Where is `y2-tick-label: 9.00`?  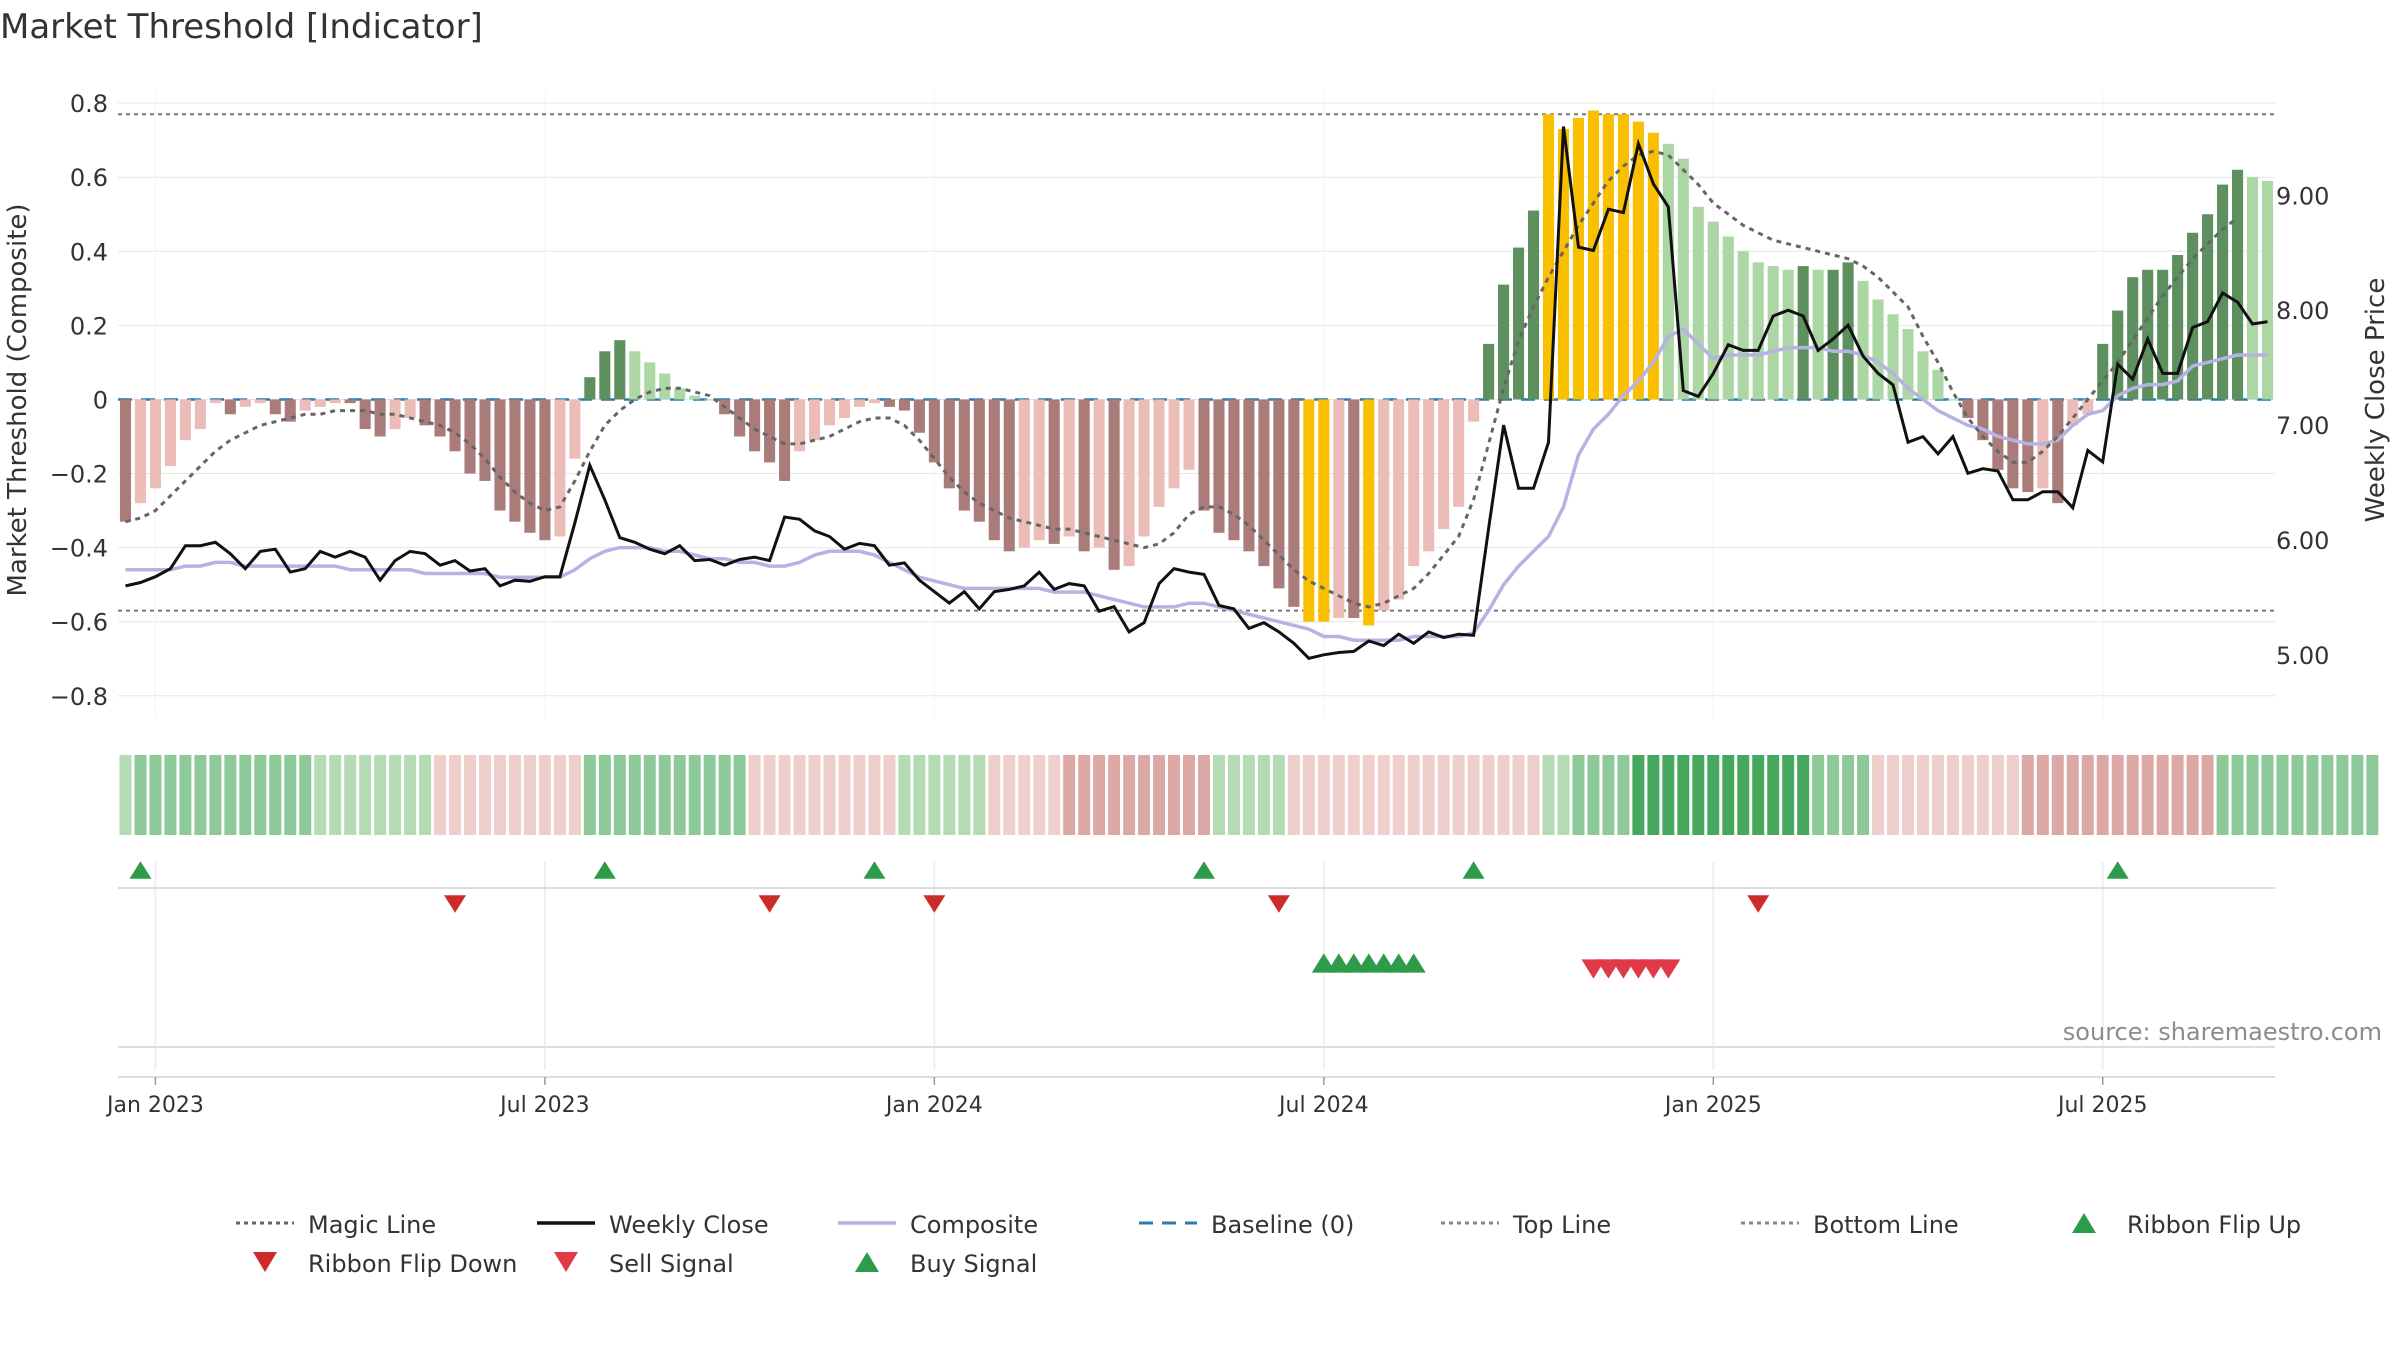
y2-tick-label: 9.00 is located at coordinates (2302, 196).